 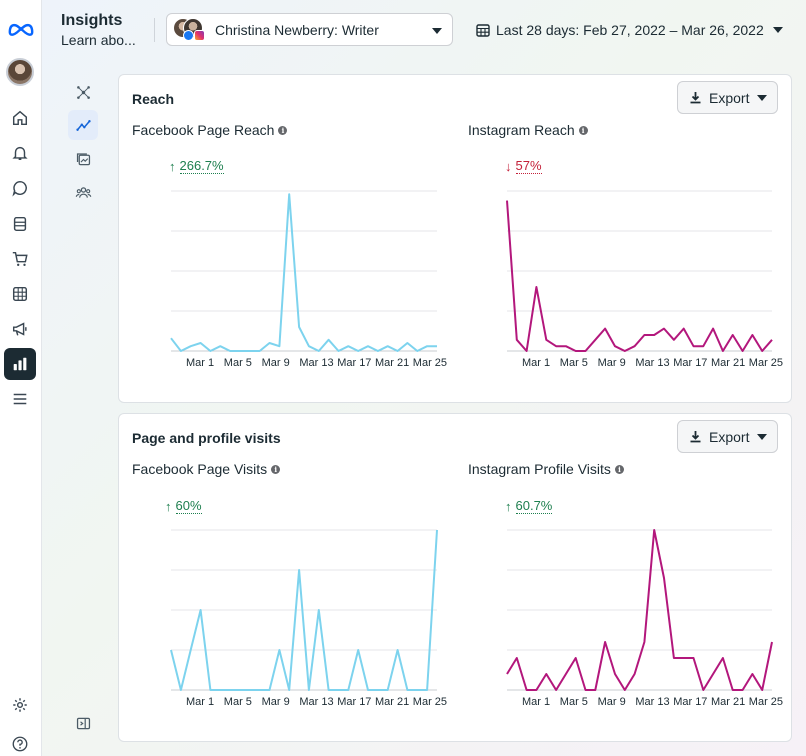 What do you see at coordinates (201, 166) in the screenshot?
I see `delta-value: 266.7%` at bounding box center [201, 166].